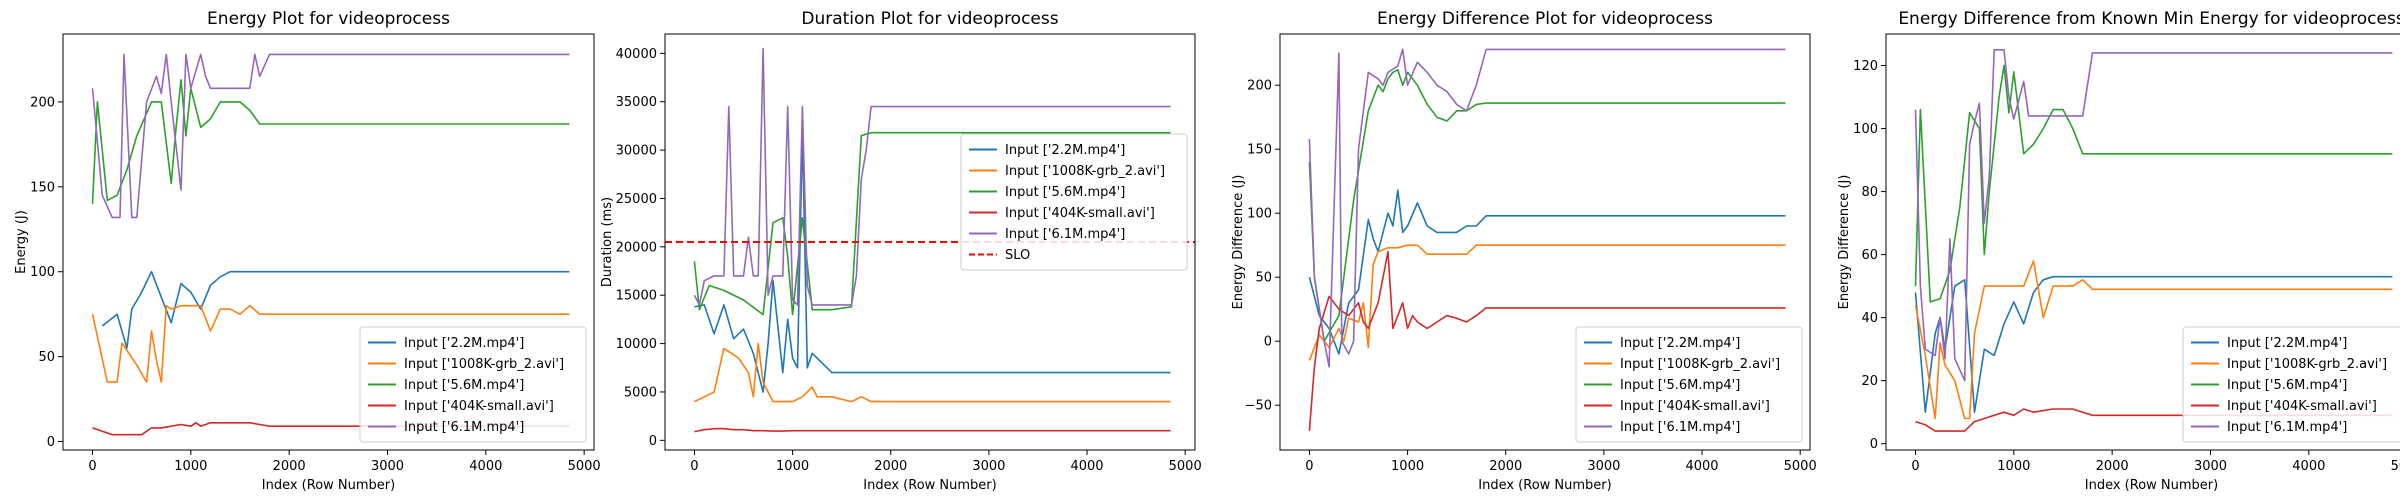  What do you see at coordinates (1865, 66) in the screenshot?
I see `y-tick-label: 120` at bounding box center [1865, 66].